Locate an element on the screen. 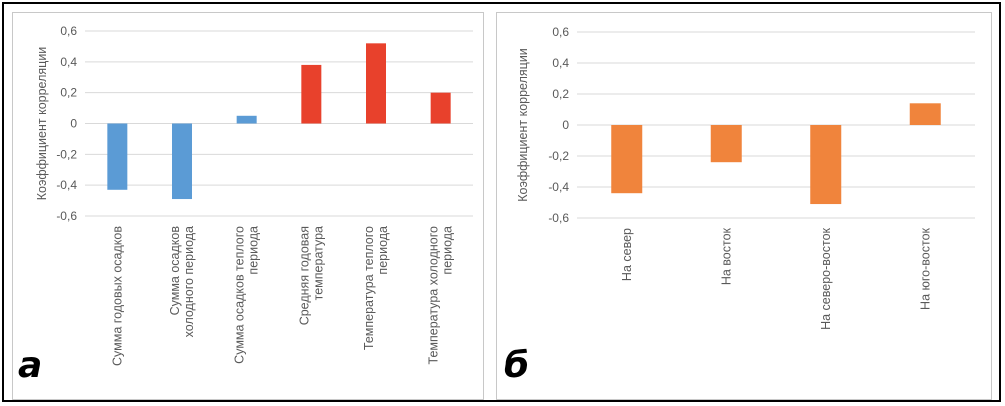  chart-b-y-axis-label: Коэффициент корреляции is located at coordinates (523, 125).